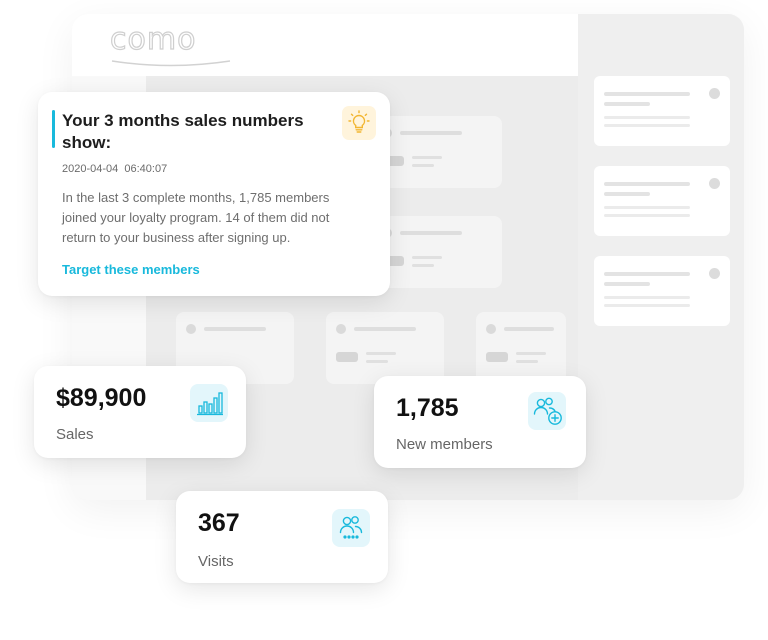 The image size is (768, 640). What do you see at coordinates (153, 39) in the screenshot?
I see `como-logo: como` at bounding box center [153, 39].